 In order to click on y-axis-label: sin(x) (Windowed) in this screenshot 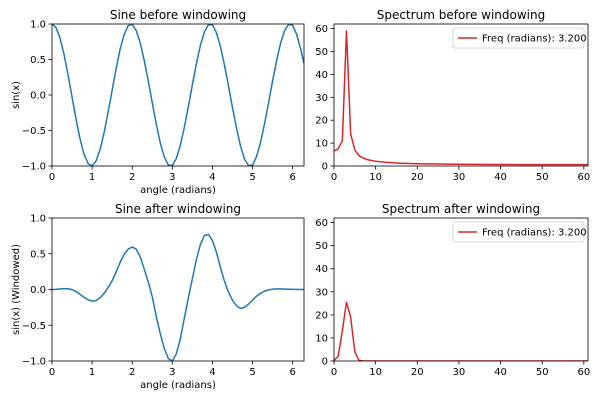, I will do `click(16, 289)`.